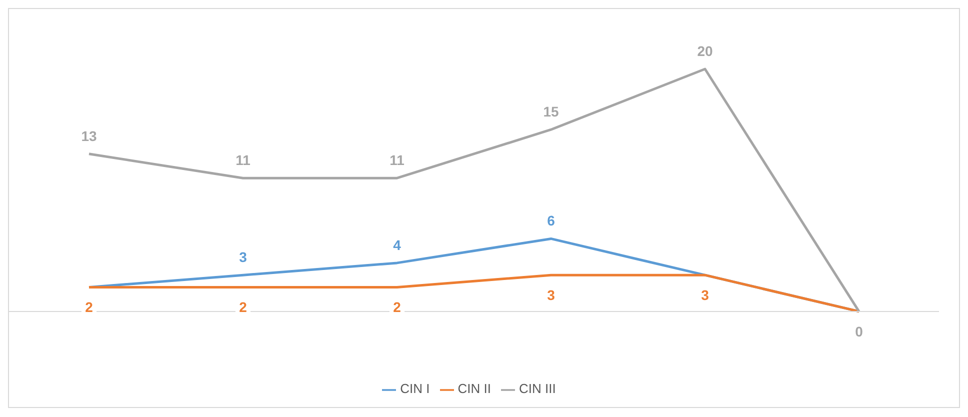  What do you see at coordinates (474, 388) in the screenshot?
I see `legend-label: CIN II` at bounding box center [474, 388].